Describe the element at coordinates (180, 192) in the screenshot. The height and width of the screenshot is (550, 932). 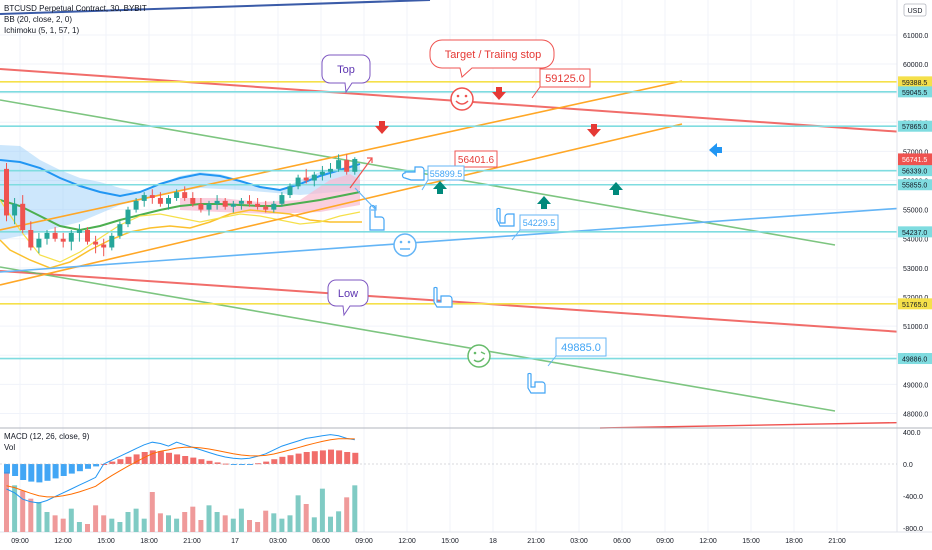
I see `ichimoku-cloud-upper` at that location.